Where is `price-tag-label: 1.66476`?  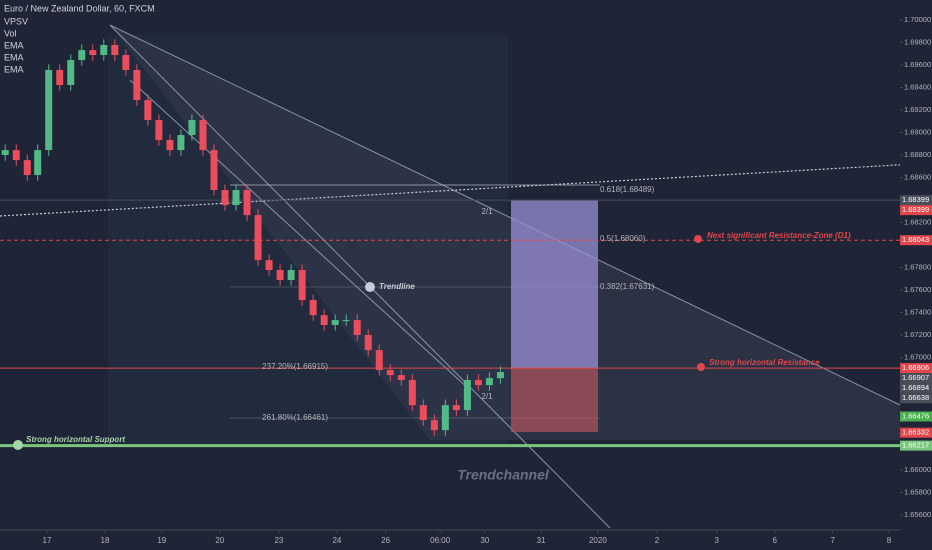
price-tag-label: 1.66476 is located at coordinates (915, 415).